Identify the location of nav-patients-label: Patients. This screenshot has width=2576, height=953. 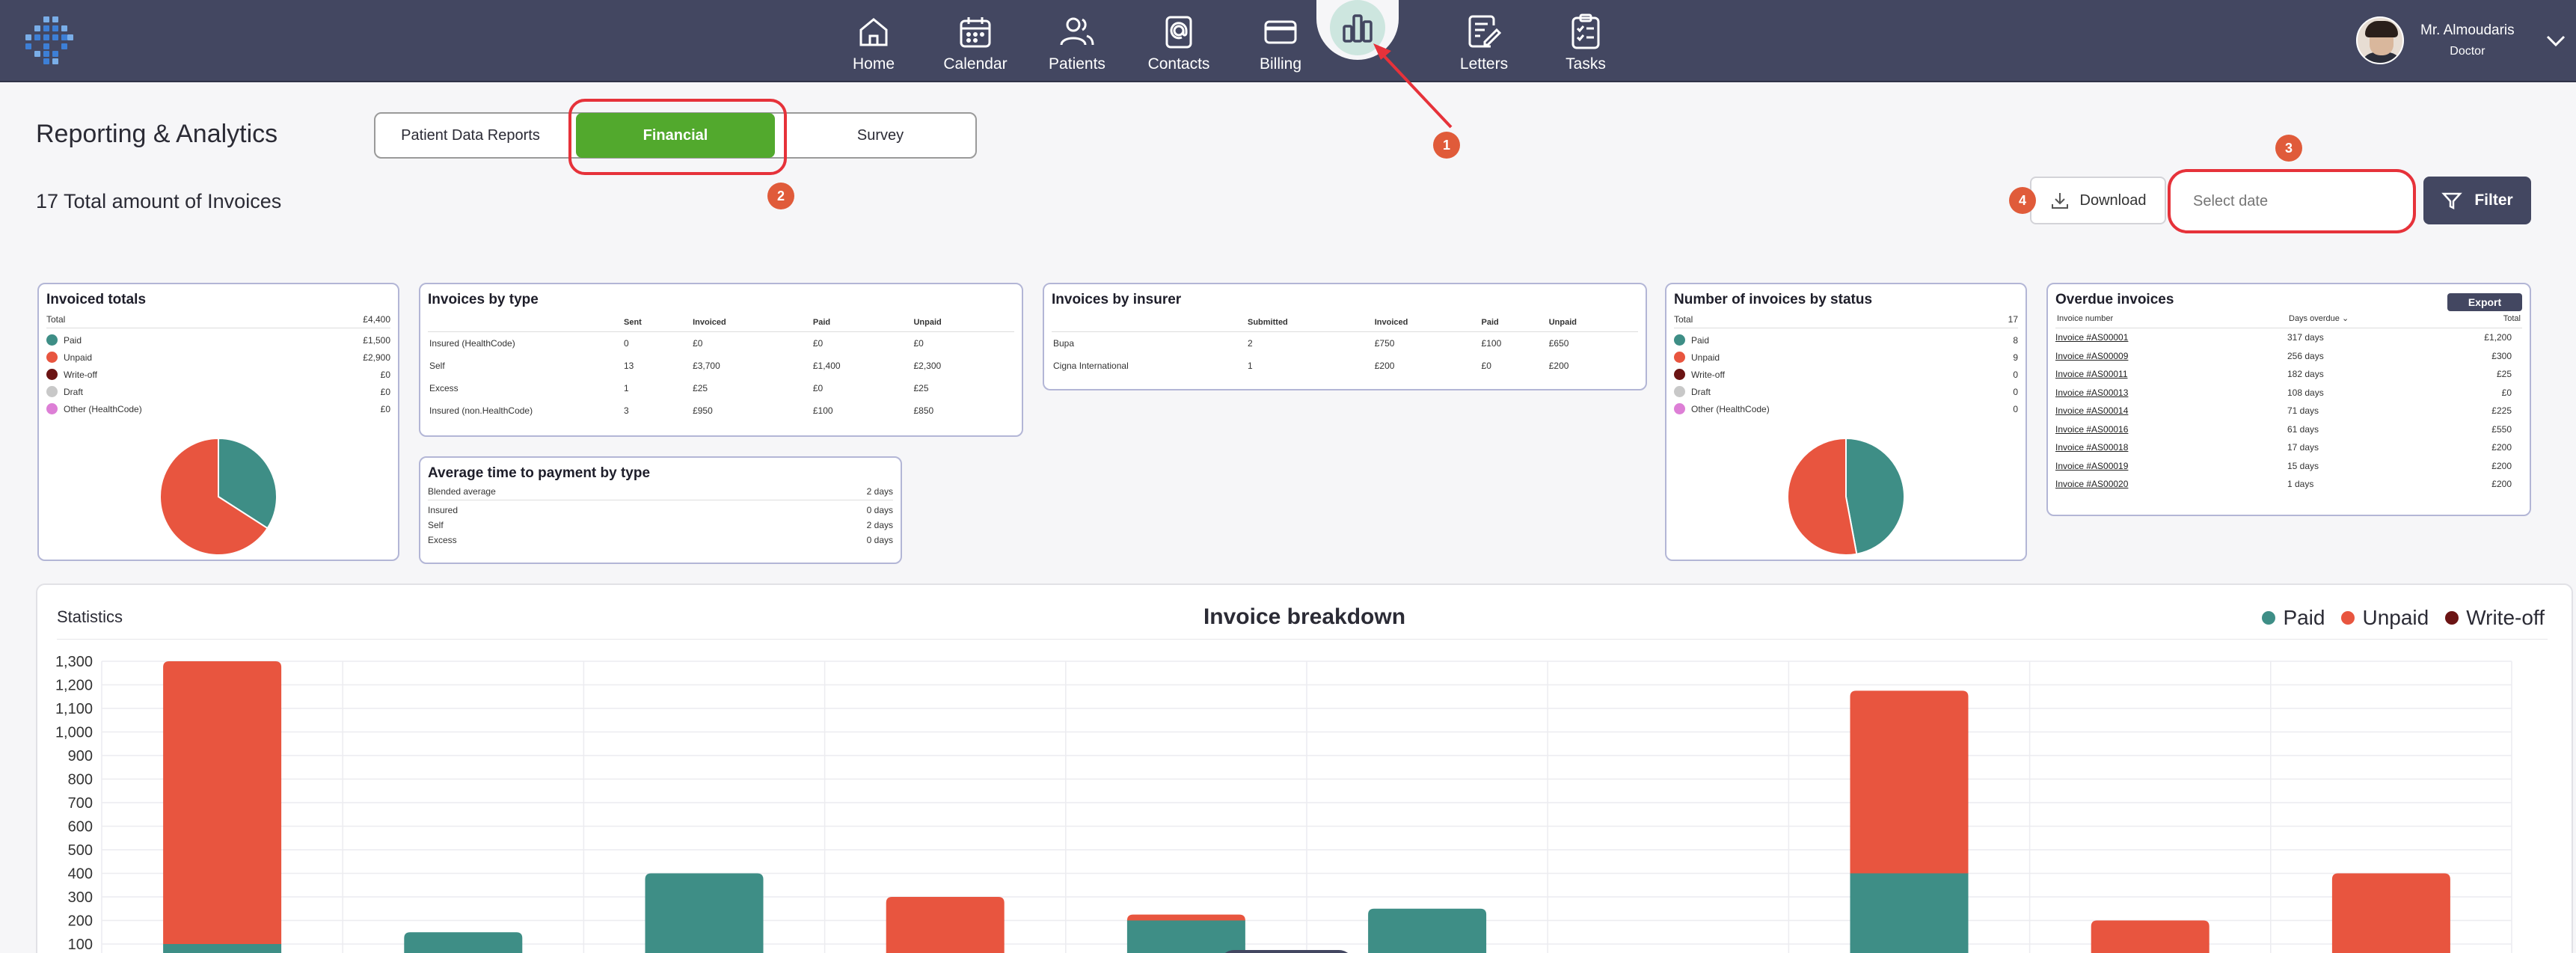
(1077, 64).